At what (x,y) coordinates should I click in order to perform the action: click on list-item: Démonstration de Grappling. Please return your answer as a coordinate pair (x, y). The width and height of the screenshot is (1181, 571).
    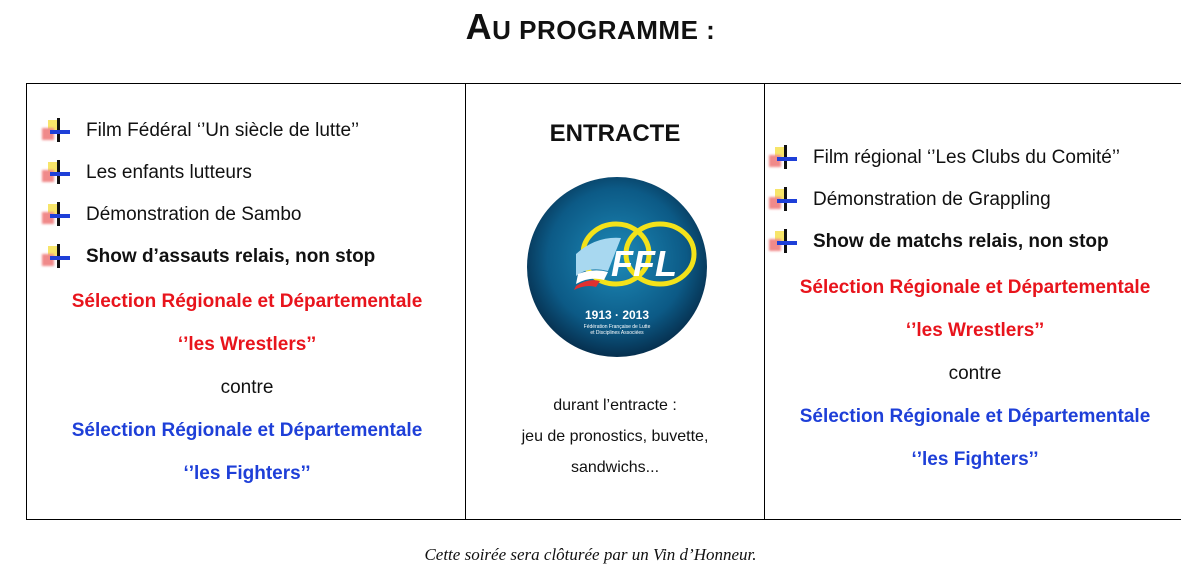
    Looking at the image, I should click on (975, 200).